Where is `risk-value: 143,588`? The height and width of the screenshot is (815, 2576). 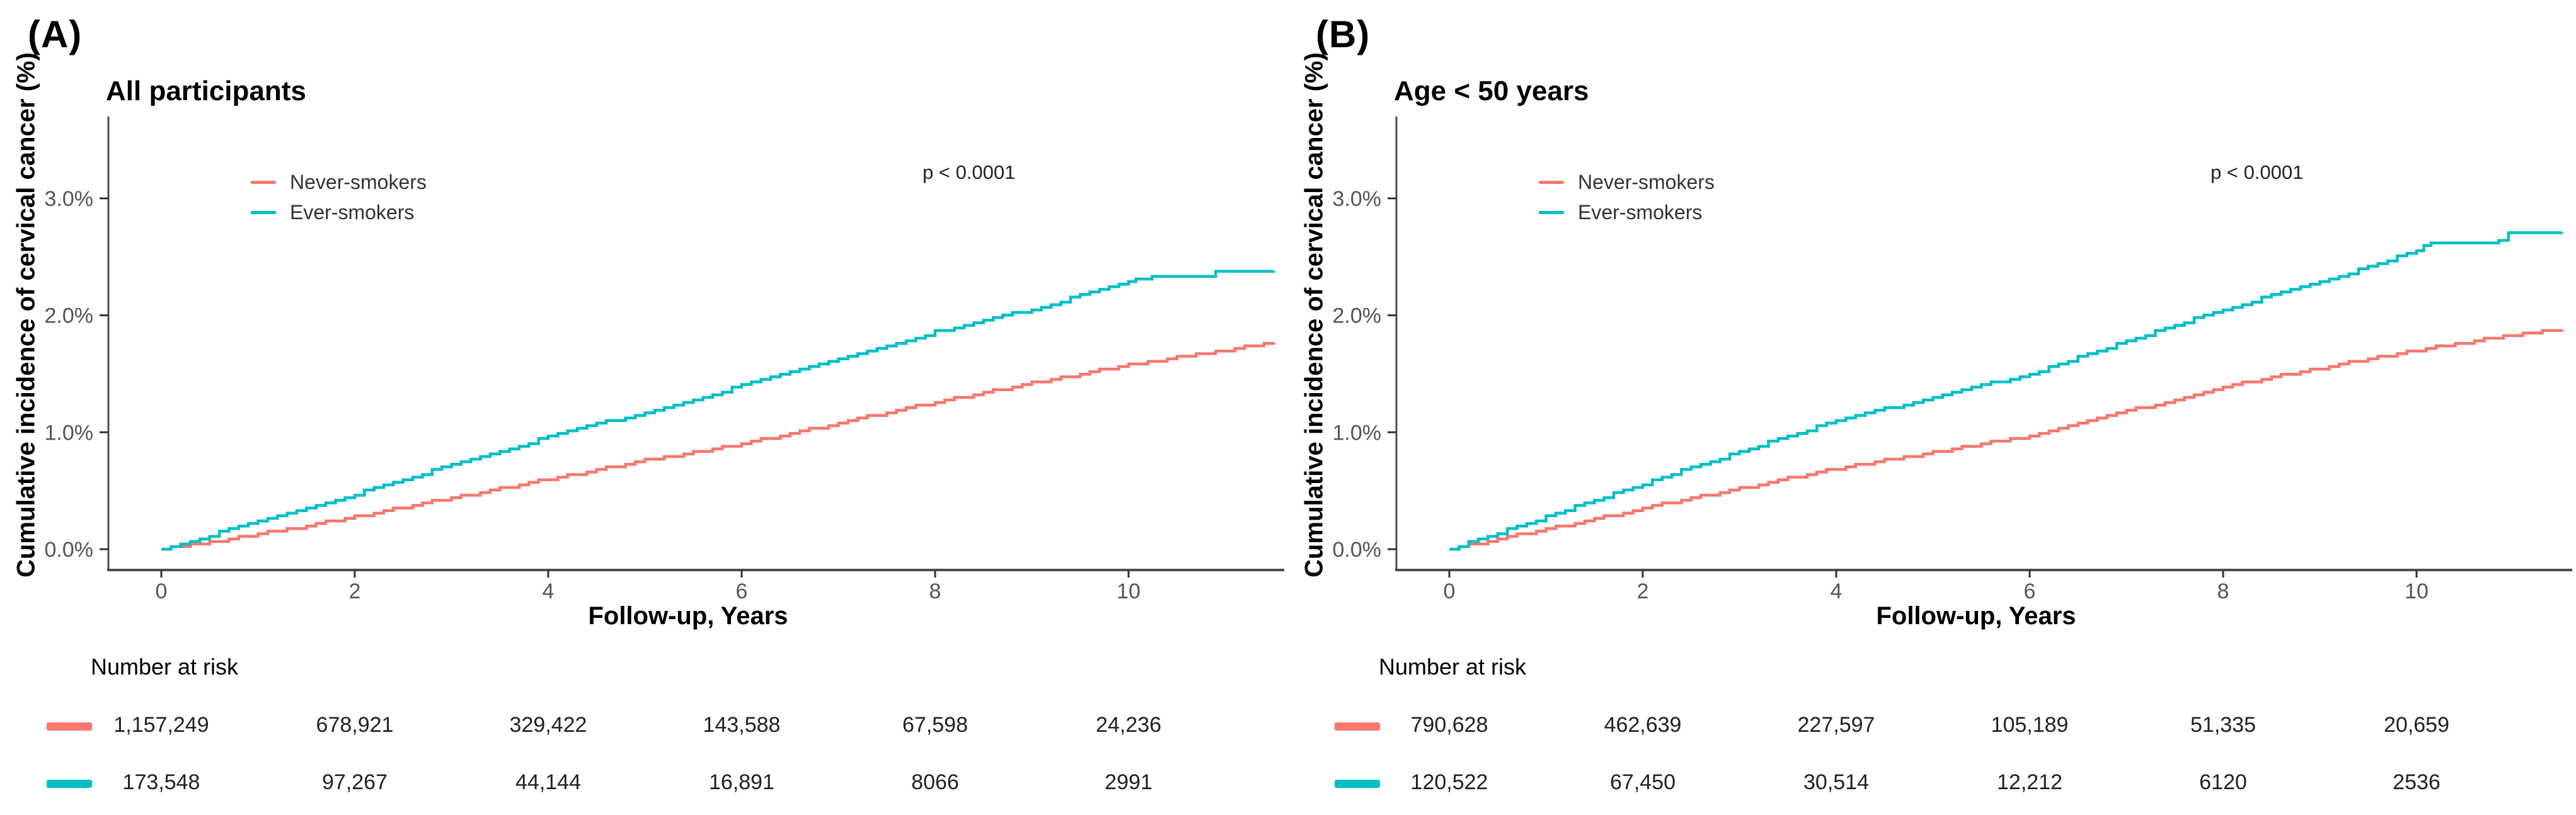
risk-value: 143,588 is located at coordinates (742, 725).